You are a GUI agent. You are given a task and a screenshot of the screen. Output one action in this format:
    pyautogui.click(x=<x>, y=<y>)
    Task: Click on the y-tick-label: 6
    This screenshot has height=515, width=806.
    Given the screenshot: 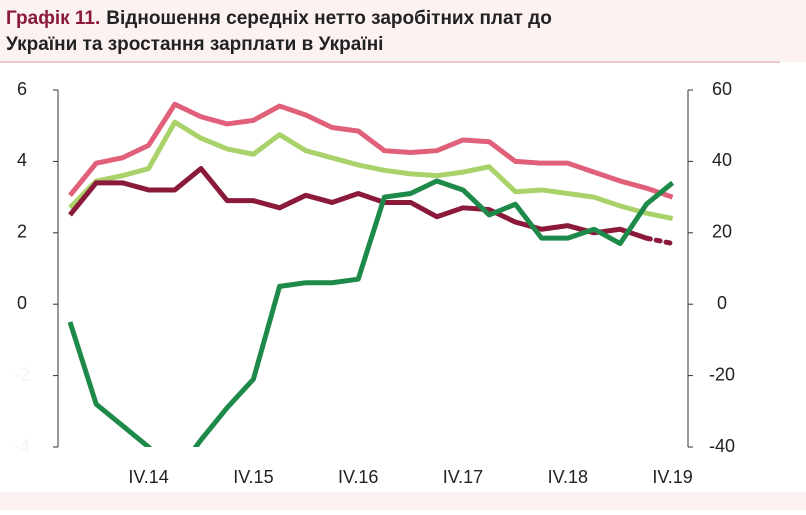 What is the action you would take?
    pyautogui.click(x=22, y=89)
    